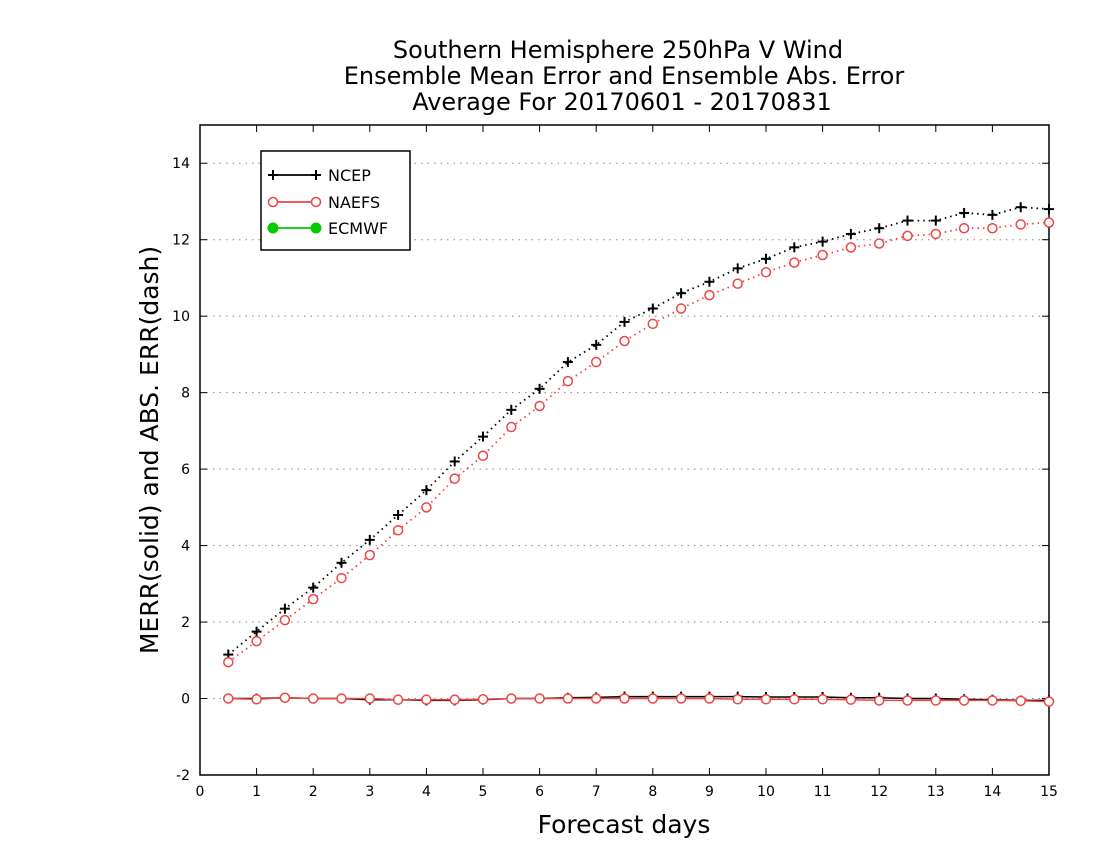 This screenshot has height=855, width=1100. Describe the element at coordinates (313, 792) in the screenshot. I see `x-tick-label: 2` at that location.